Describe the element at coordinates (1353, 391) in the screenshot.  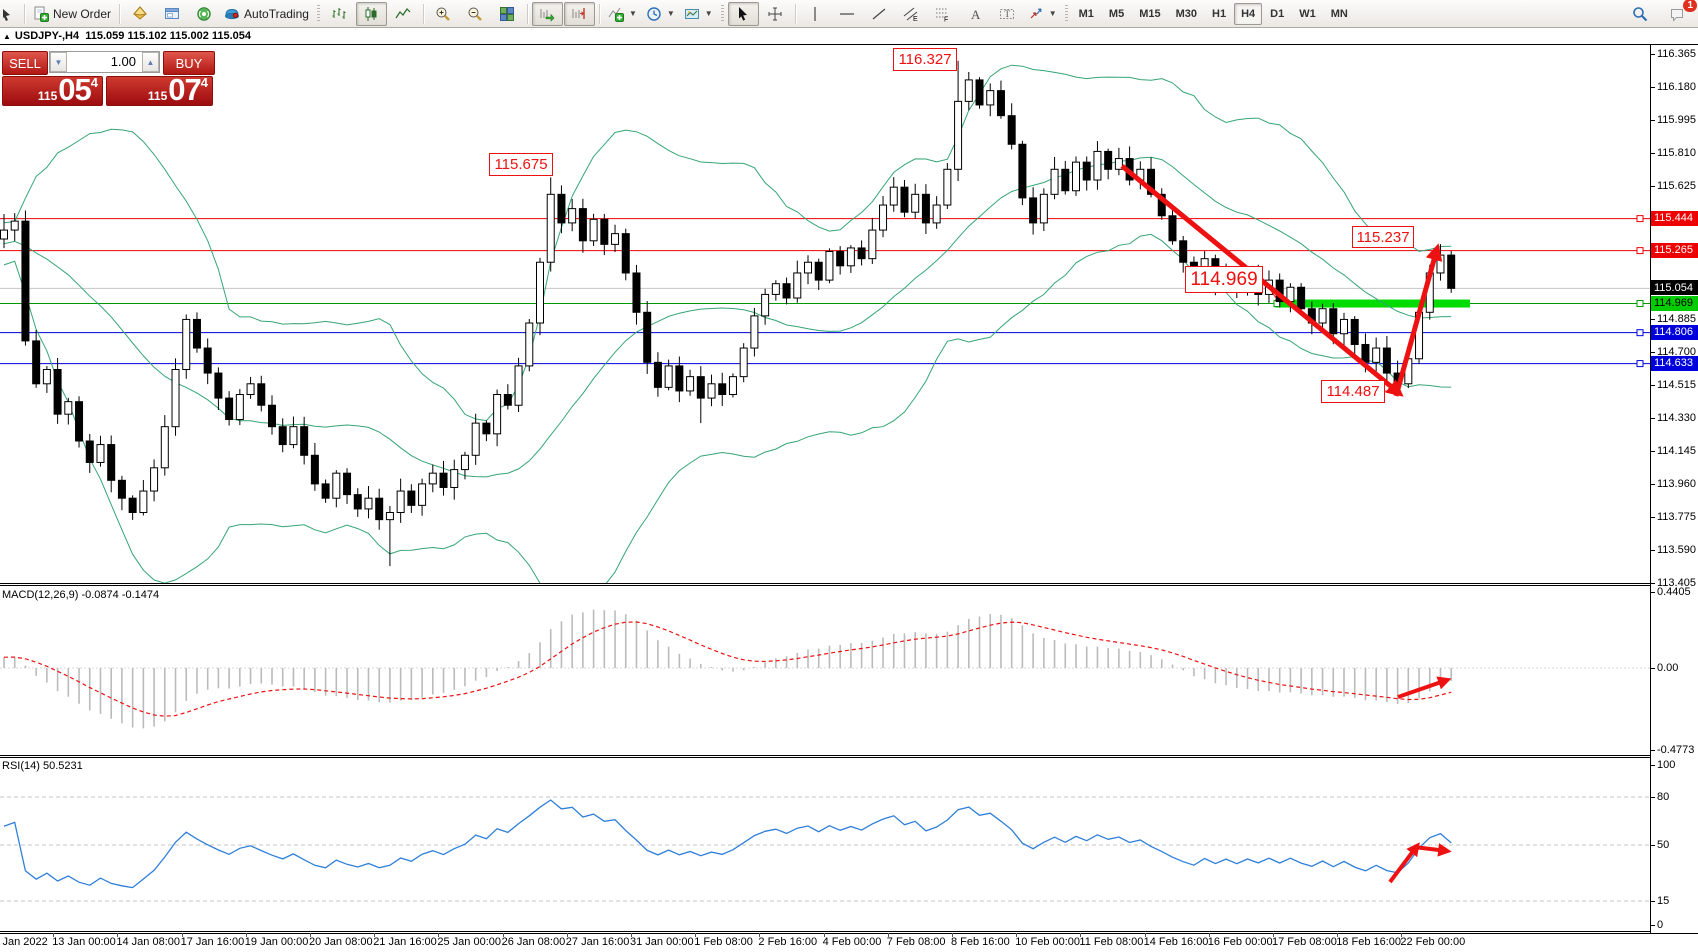
I see `price-annotation: 114.487` at that location.